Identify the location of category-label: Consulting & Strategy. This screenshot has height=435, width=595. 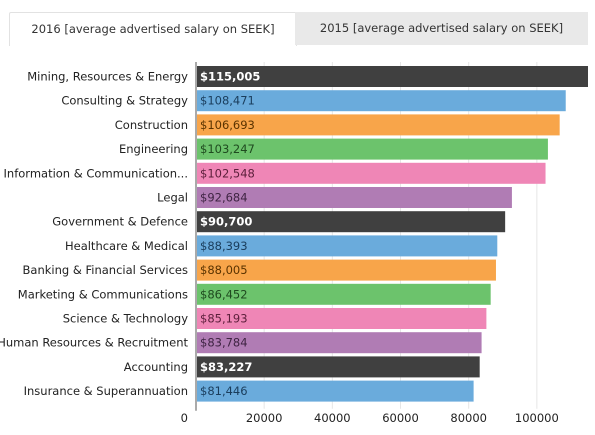
(124, 101).